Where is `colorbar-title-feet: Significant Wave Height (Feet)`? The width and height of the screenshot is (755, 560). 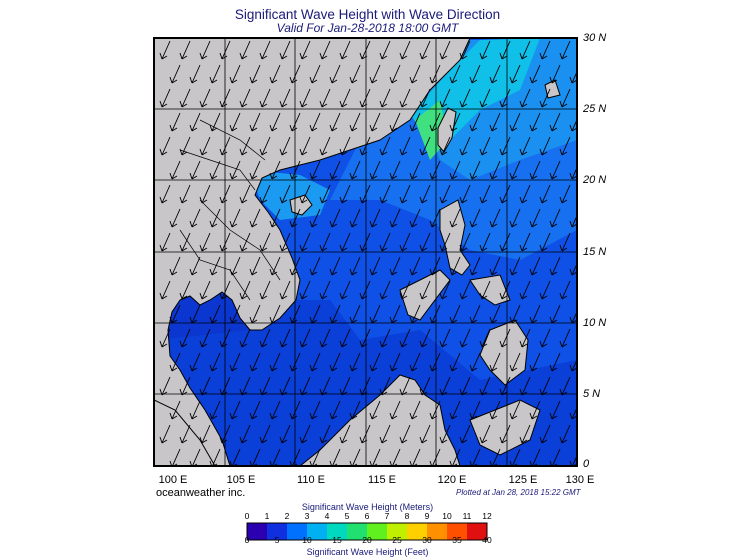 colorbar-title-feet: Significant Wave Height (Feet) is located at coordinates (367, 552).